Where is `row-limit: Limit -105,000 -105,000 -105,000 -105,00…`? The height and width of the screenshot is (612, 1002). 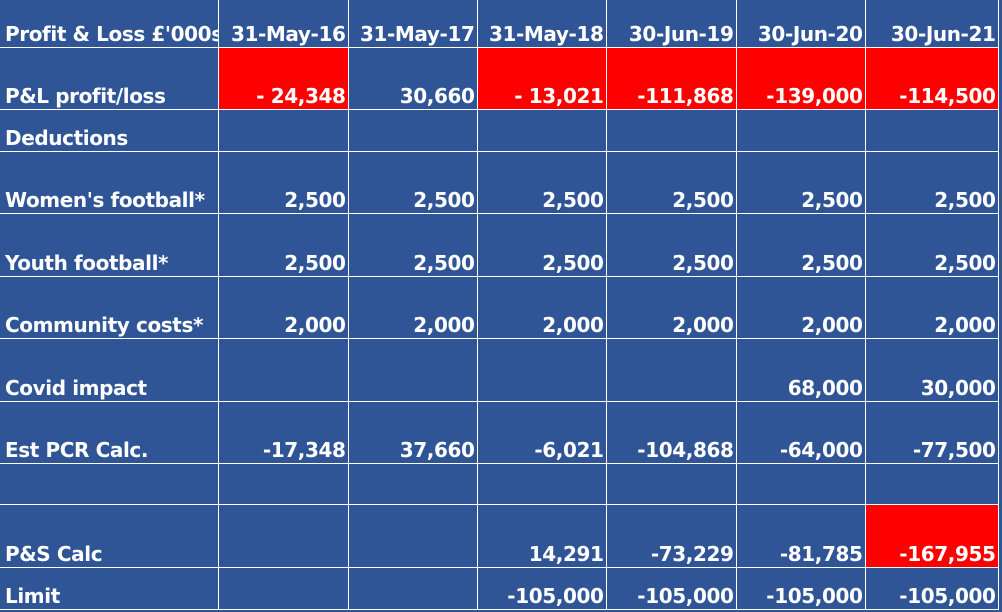 row-limit: Limit -105,000 -105,000 -105,000 -105,00… is located at coordinates (499, 588).